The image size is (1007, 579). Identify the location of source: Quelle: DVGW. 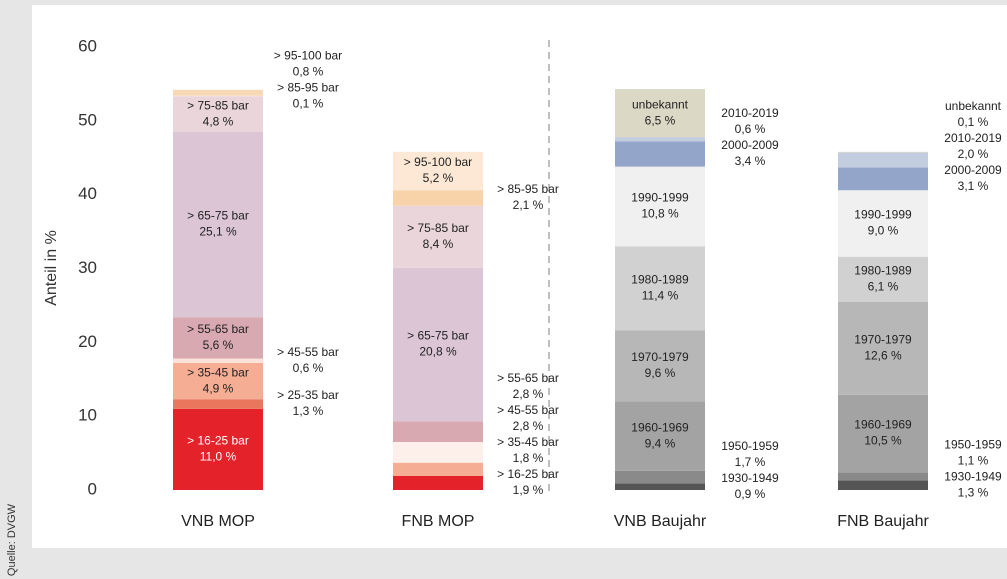
(12, 539).